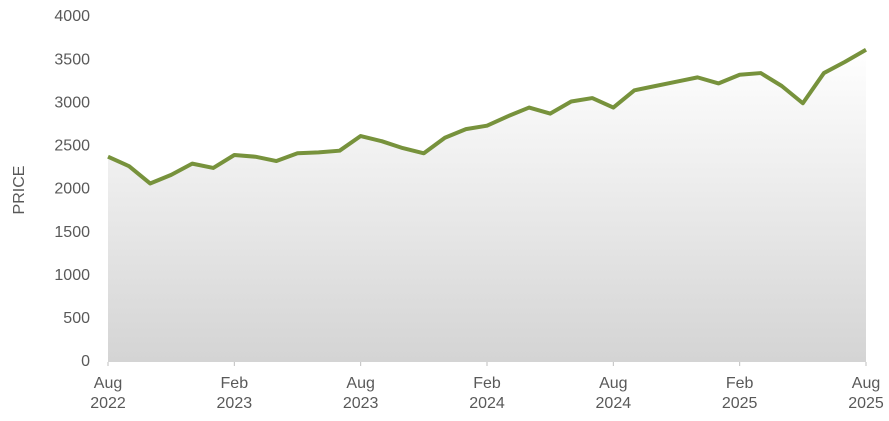 Image resolution: width=889 pixels, height=421 pixels. What do you see at coordinates (72, 275) in the screenshot?
I see `y-tick-label: 1000` at bounding box center [72, 275].